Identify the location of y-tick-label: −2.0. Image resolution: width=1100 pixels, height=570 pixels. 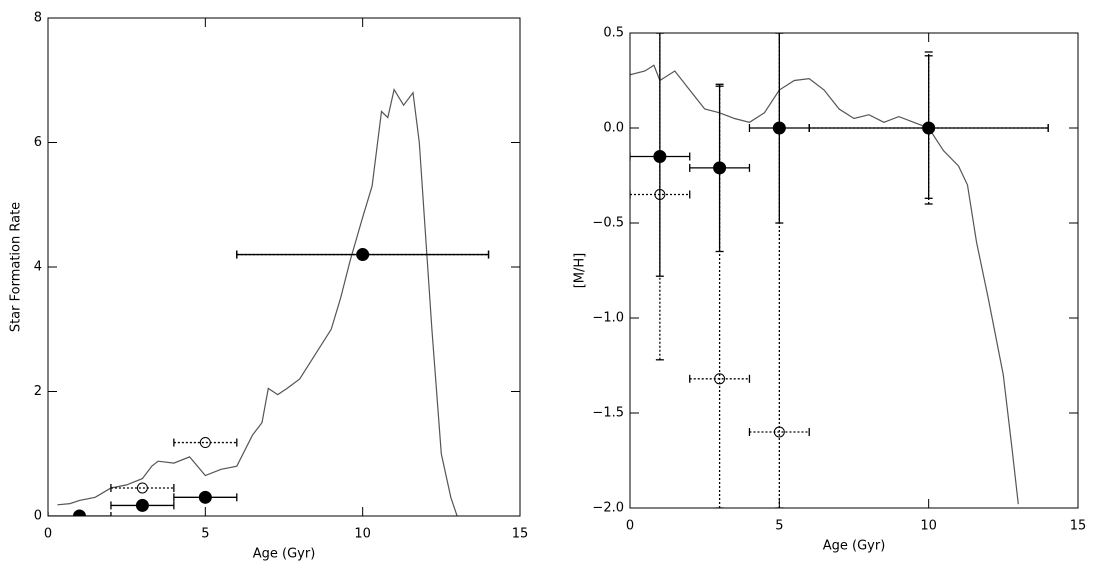
(608, 508).